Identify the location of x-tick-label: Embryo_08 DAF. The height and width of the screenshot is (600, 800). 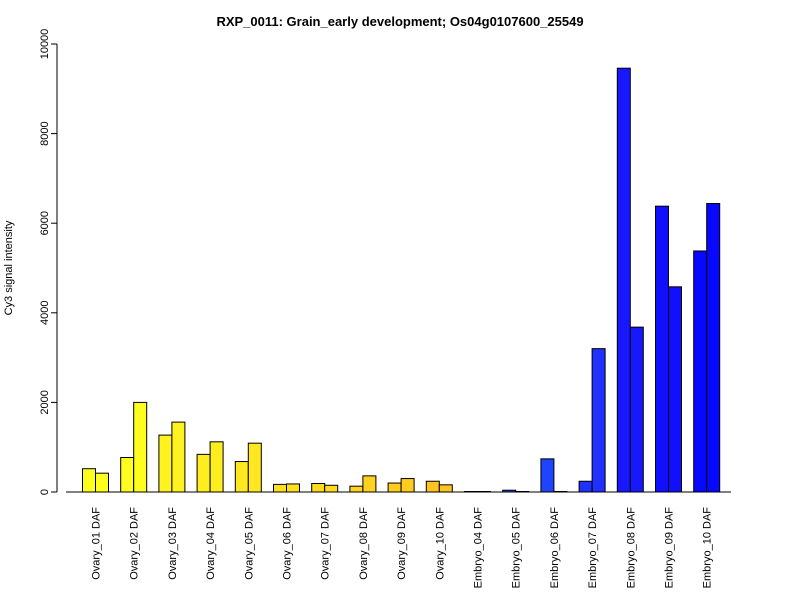
(631, 548).